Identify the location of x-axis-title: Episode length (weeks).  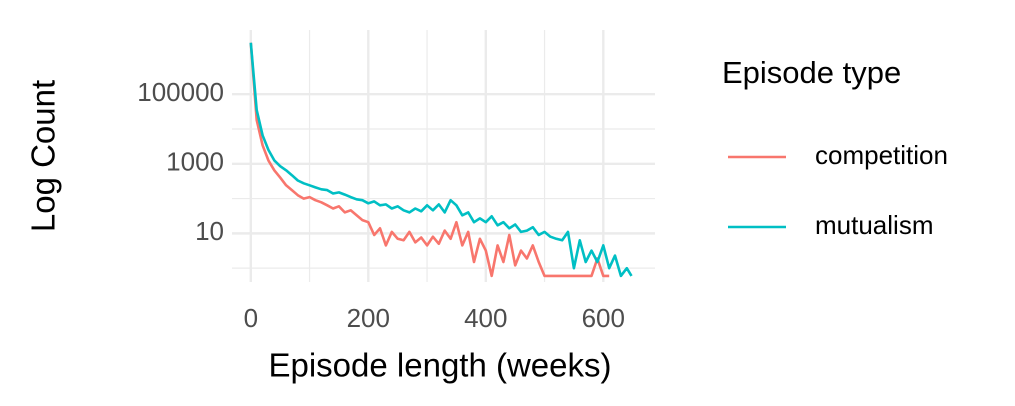
(439, 365).